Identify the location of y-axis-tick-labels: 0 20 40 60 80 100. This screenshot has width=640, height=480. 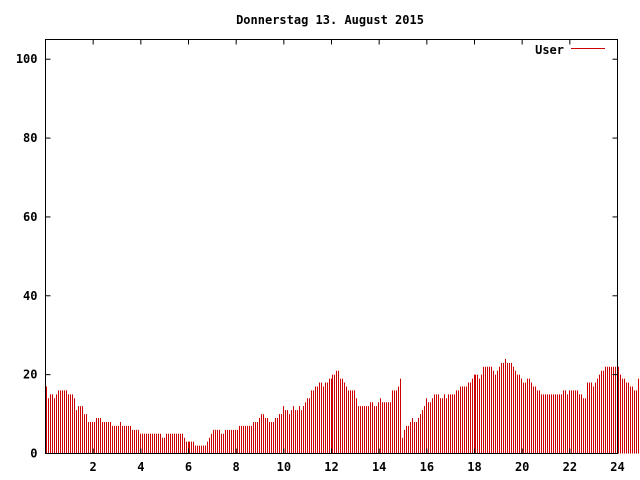
(27, 256).